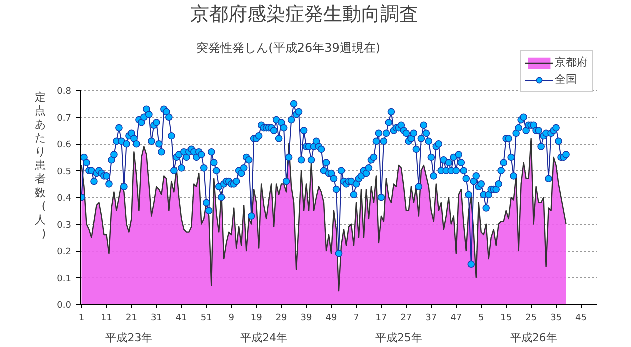 The height and width of the screenshot is (347, 631). I want to click on x-tick-label: 25, so click(532, 319).